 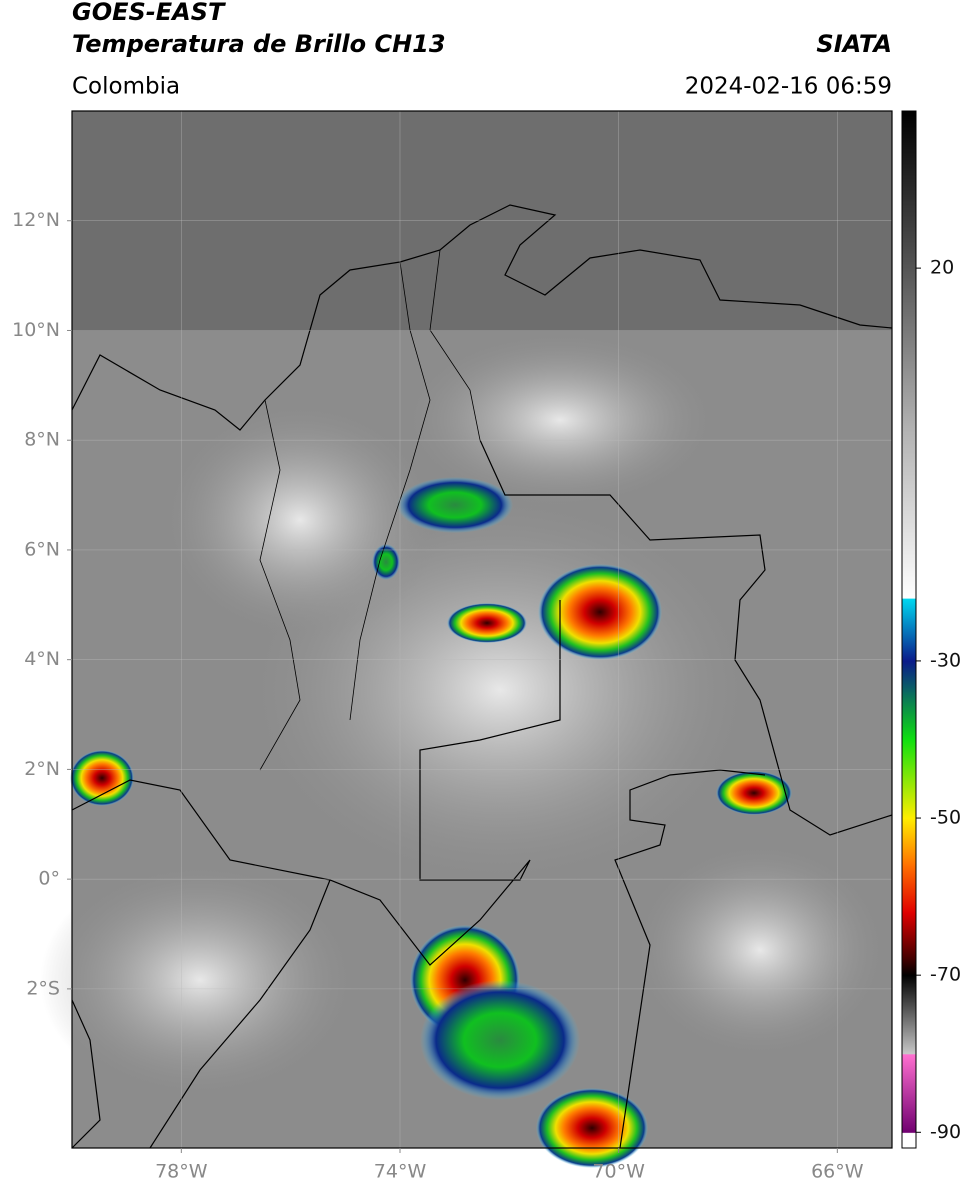 I want to click on colorbar-tick-label: -90, so click(x=945, y=1132).